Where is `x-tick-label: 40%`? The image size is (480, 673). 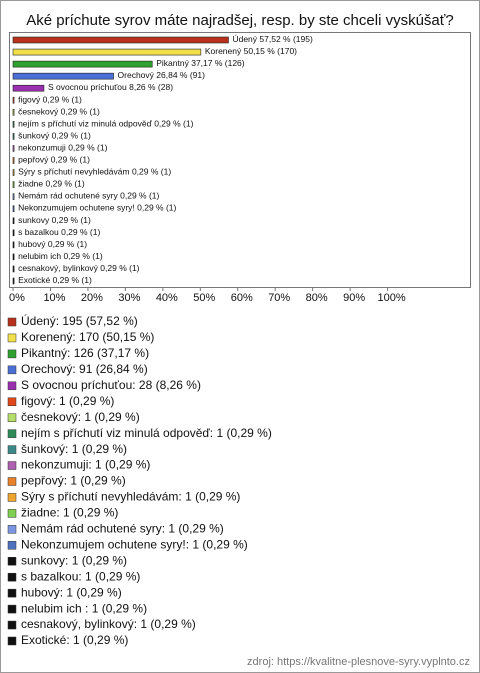 x-tick-label: 40% is located at coordinates (167, 298).